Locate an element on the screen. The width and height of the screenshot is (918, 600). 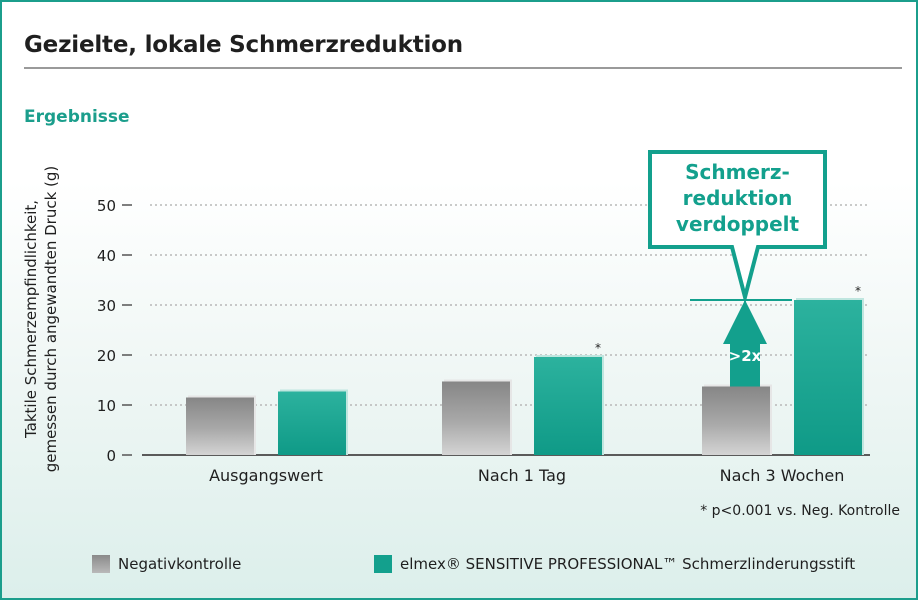
y-axis-title-line1: Taktile Schmerzempfindlichkeit, is located at coordinates (31, 319).